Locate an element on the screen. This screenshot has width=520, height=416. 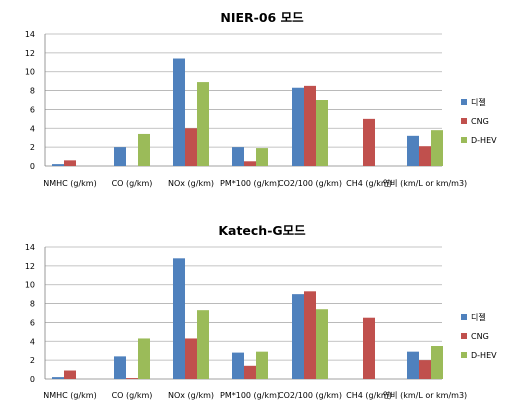
chart-title: Katech-G모드 is located at coordinates (262, 230).